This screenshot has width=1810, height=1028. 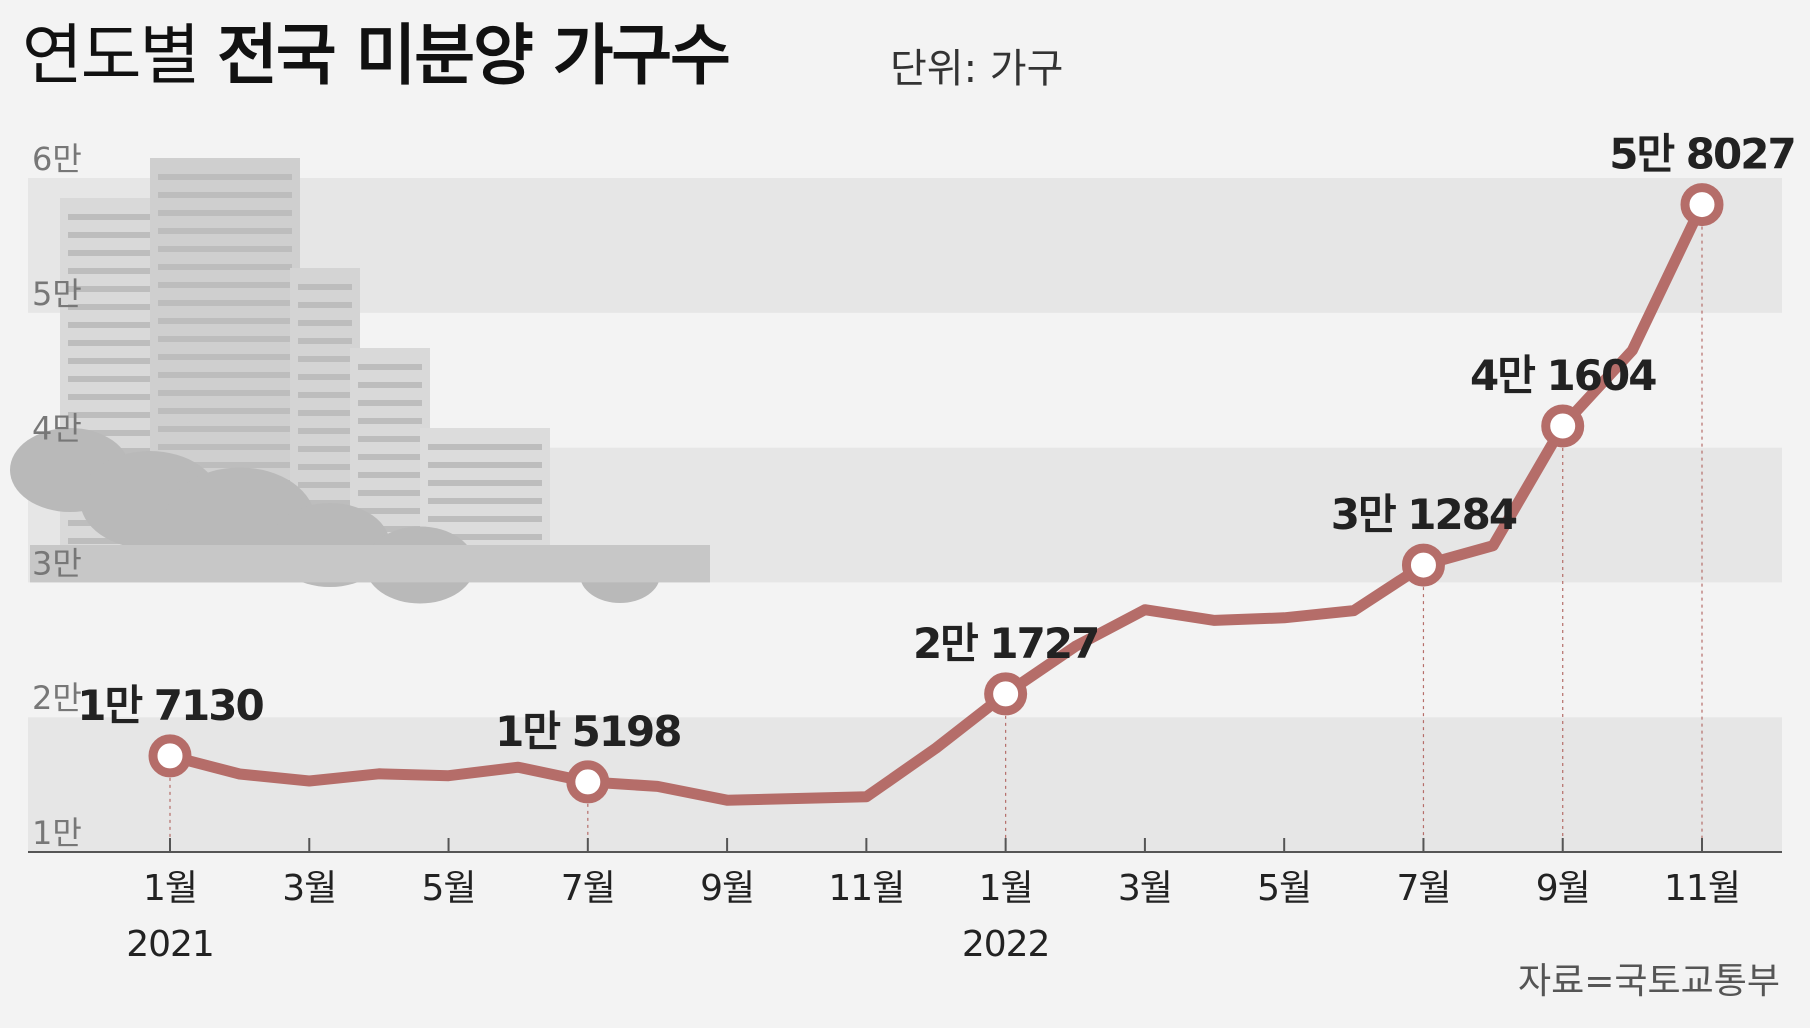 I want to click on chart-title: 연도별 전국 미분양 가구수, so click(x=376, y=56).